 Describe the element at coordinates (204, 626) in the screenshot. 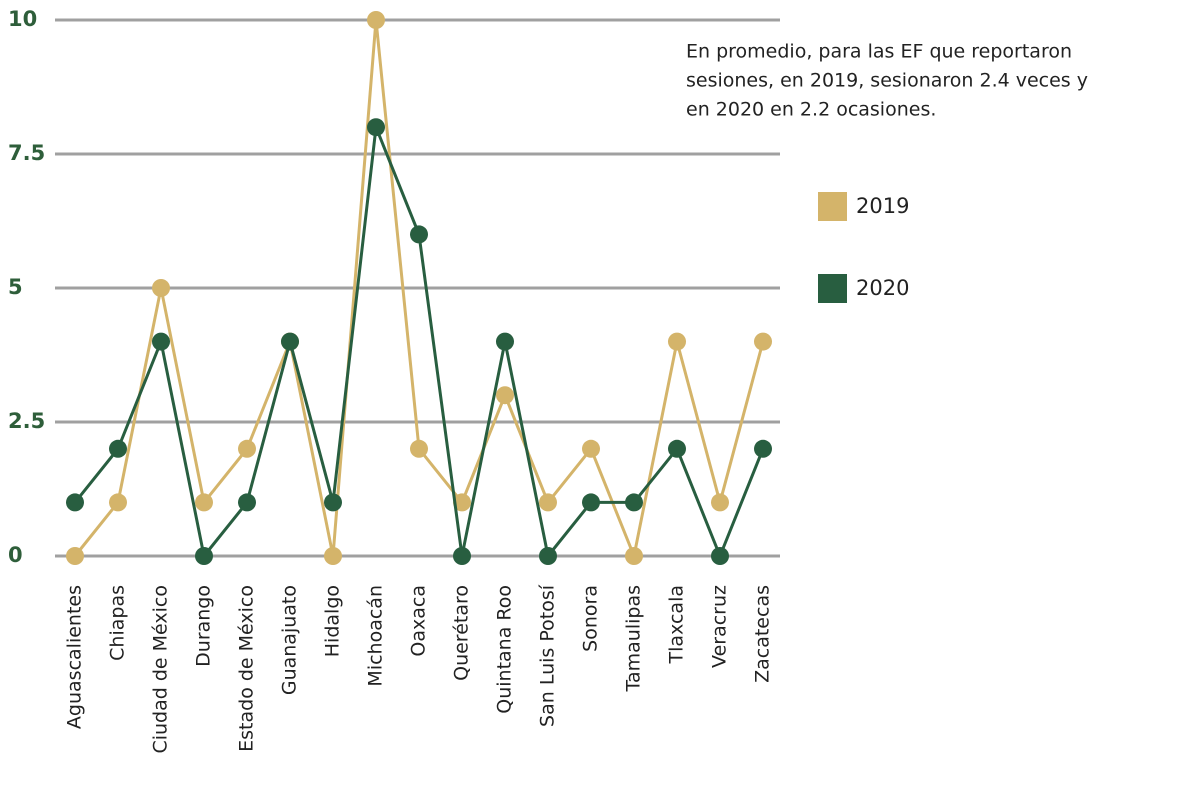

I see `x-tick-label: Durango` at that location.